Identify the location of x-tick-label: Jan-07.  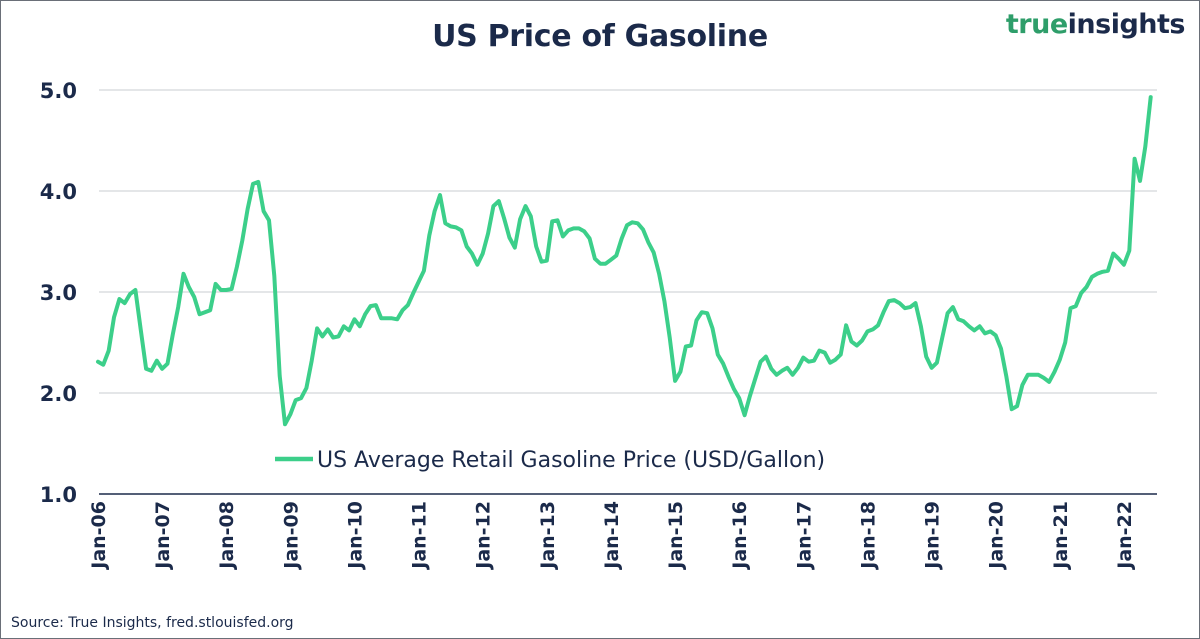
(163, 536).